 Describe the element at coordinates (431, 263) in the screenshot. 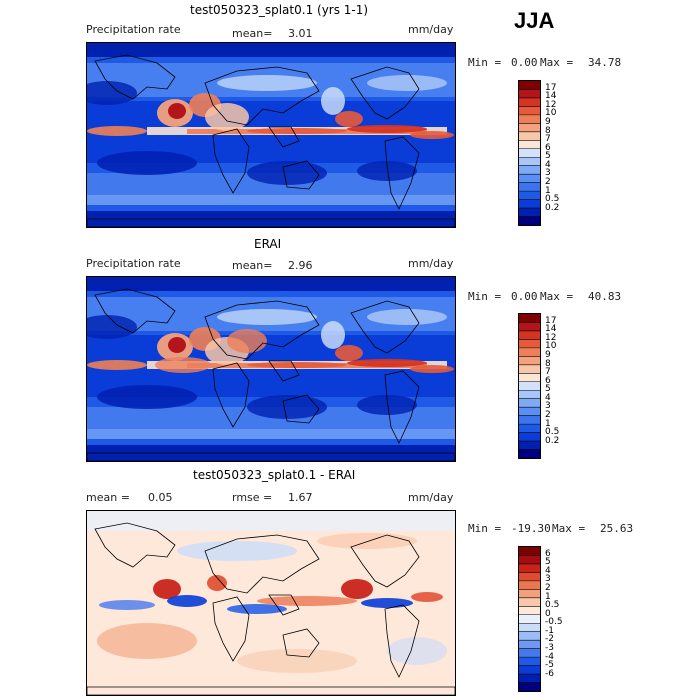

I see `panel2-units: mm/day` at that location.